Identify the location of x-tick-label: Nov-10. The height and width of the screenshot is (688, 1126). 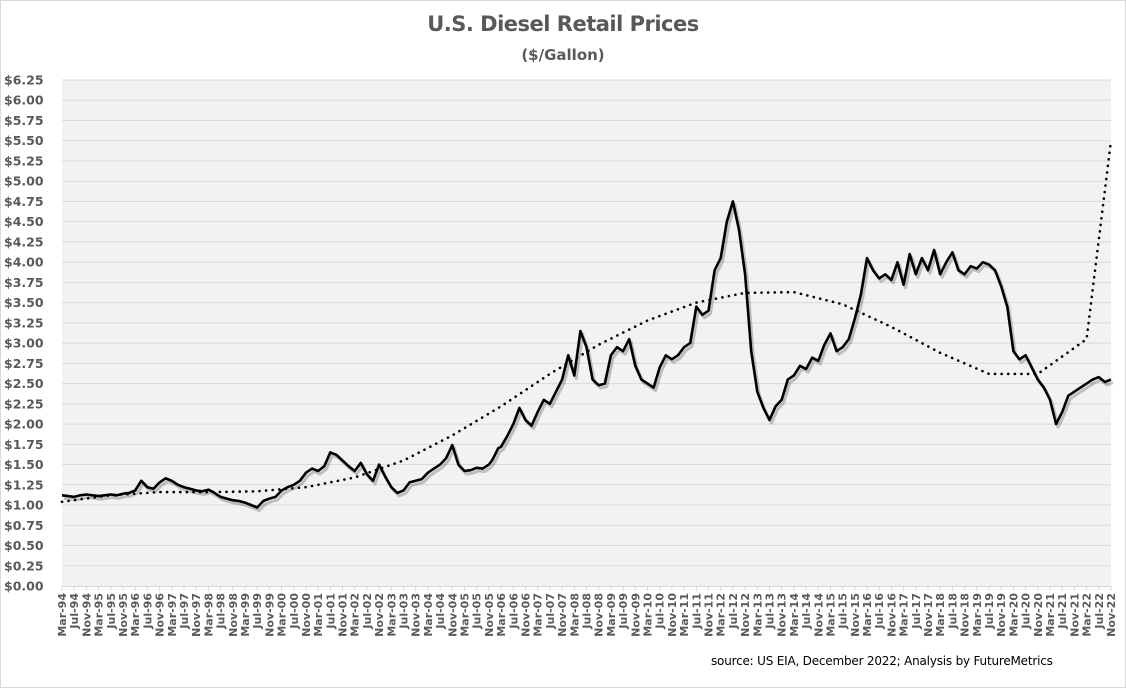
(672, 615).